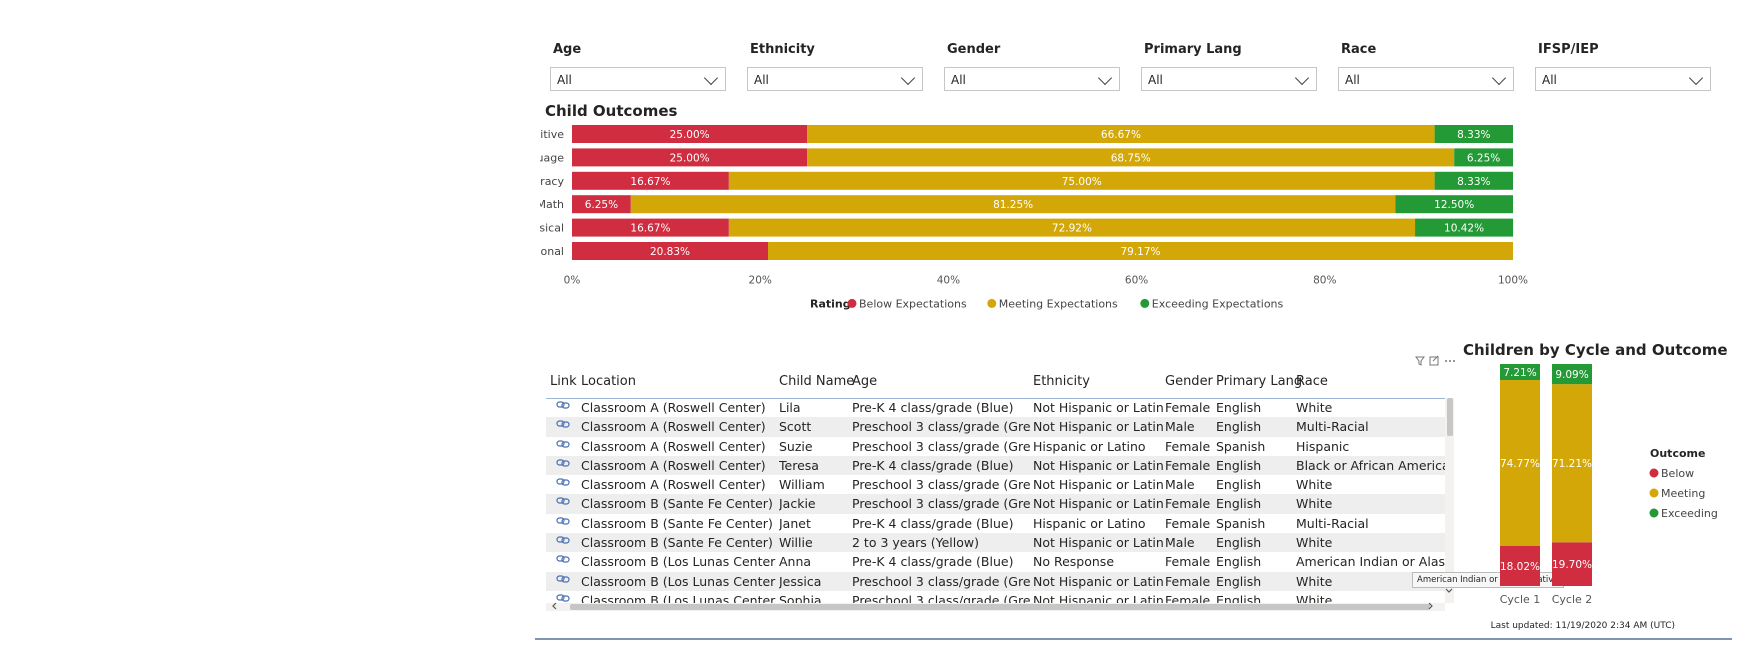 Image resolution: width=1760 pixels, height=670 pixels. What do you see at coordinates (1000, 607) in the screenshot?
I see `horizontal-scrollbar-thumb` at bounding box center [1000, 607].